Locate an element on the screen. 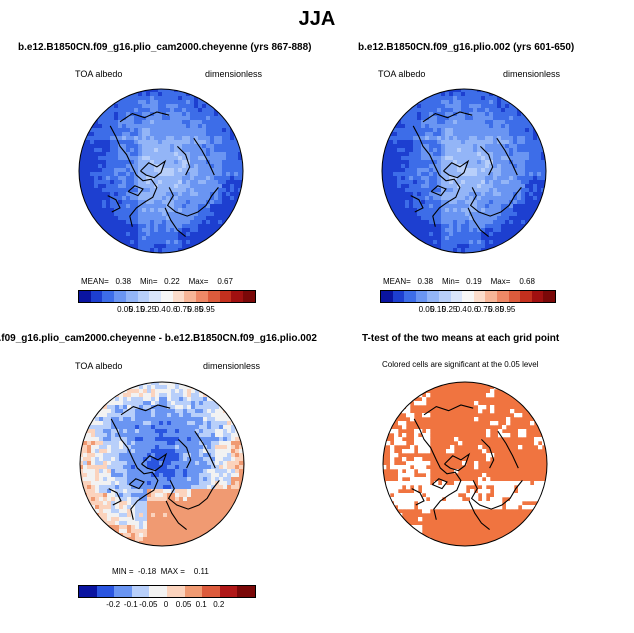 The width and height of the screenshot is (634, 633). colorbar-swatch is located at coordinates (479, 296).